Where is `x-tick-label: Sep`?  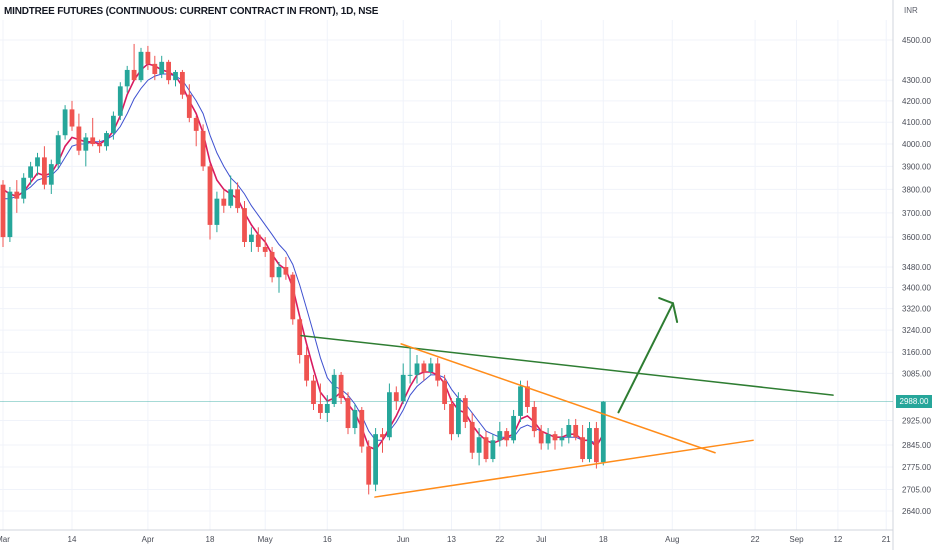
x-tick-label: Sep is located at coordinates (796, 539).